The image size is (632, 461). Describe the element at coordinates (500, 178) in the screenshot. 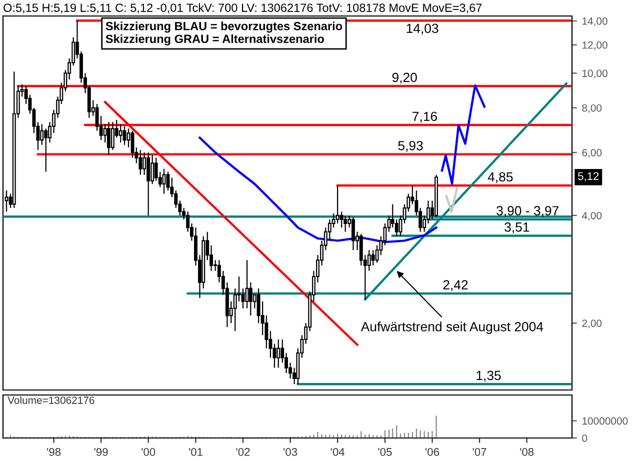

I see `series-label: 4,85` at that location.